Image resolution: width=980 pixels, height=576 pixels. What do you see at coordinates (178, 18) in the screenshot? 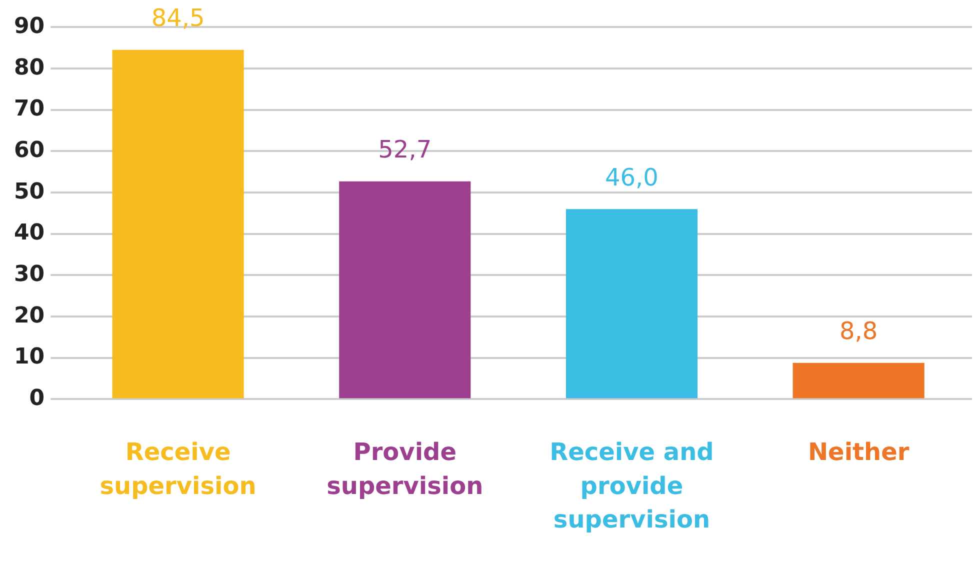
I see `data-label: 84,5` at bounding box center [178, 18].